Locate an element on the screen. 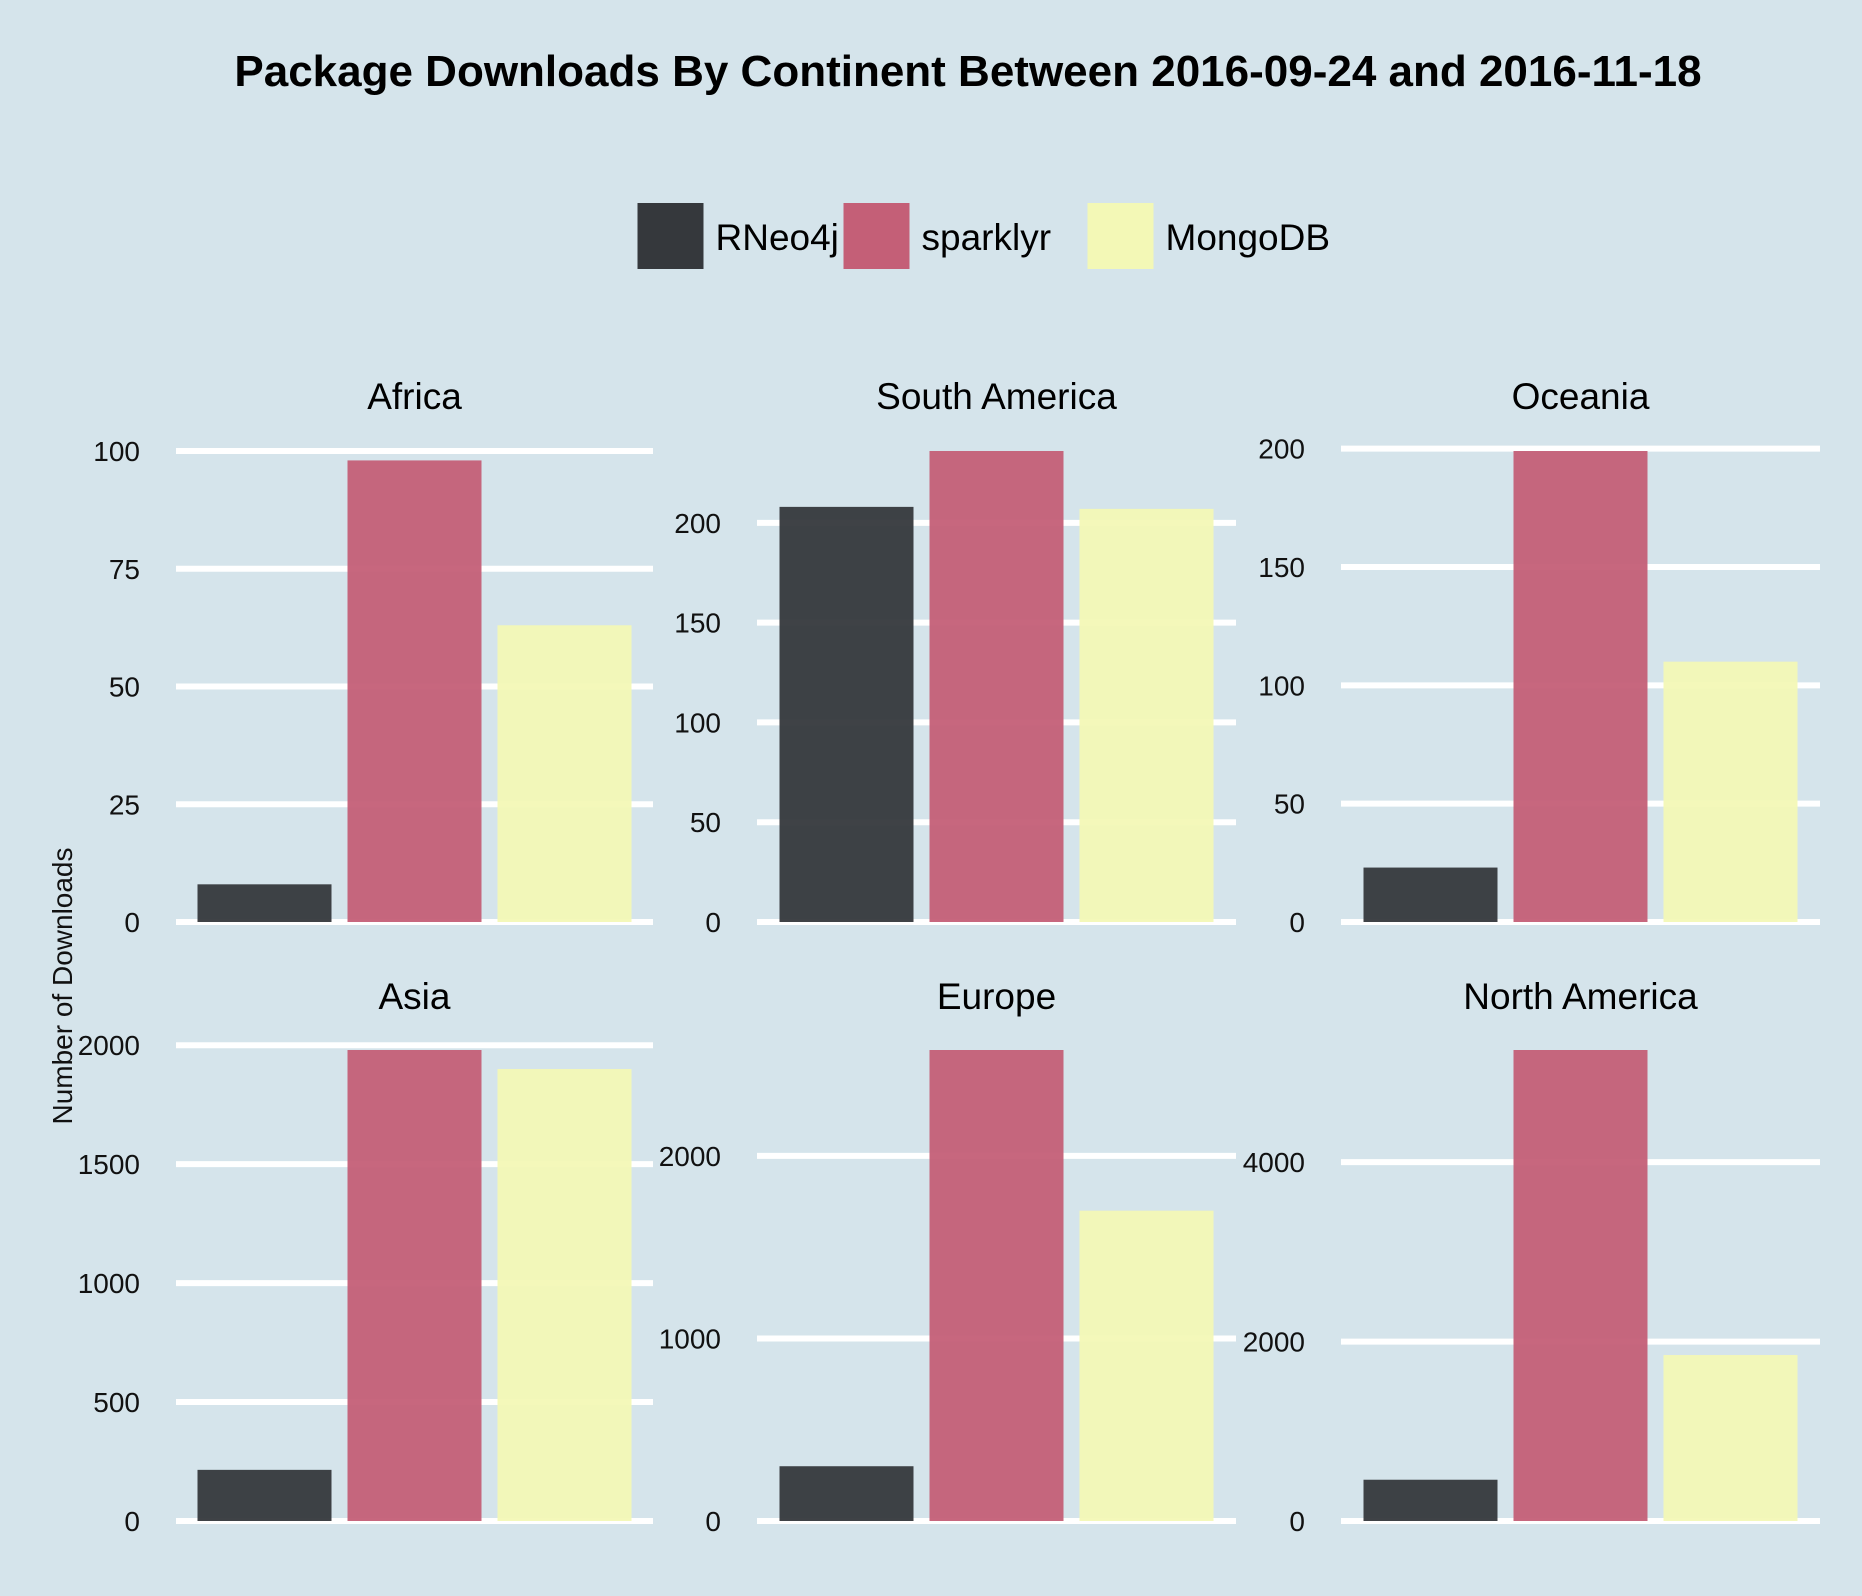 The image size is (1862, 1596). legend-label-mongodb: MongoDB is located at coordinates (1248, 237).